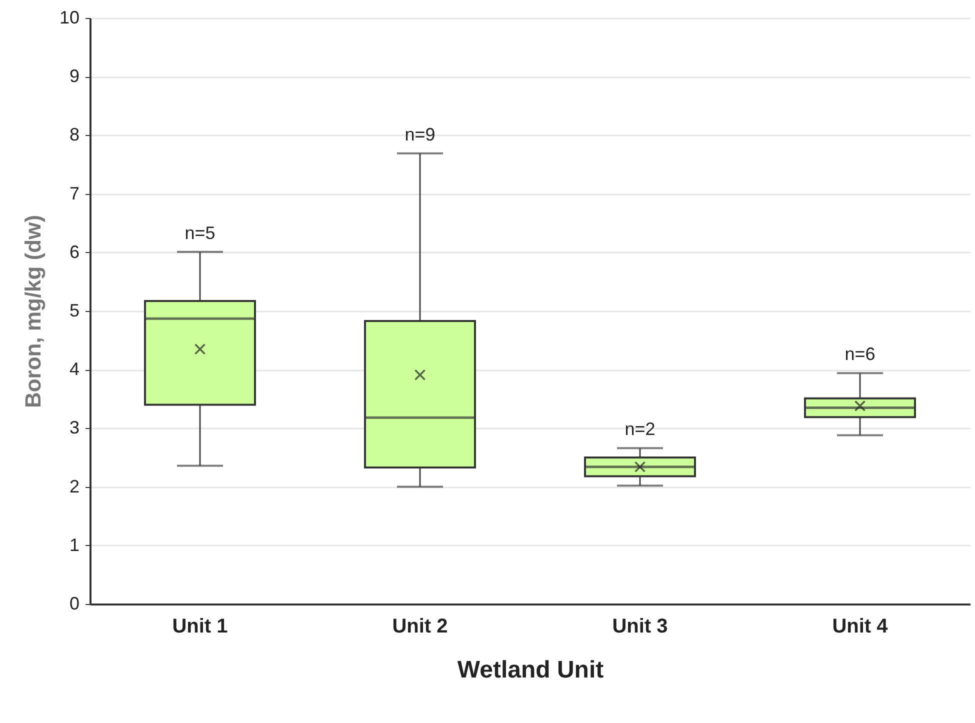 Image resolution: width=975 pixels, height=723 pixels. What do you see at coordinates (69, 18) in the screenshot?
I see `y-tick-label: 10` at bounding box center [69, 18].